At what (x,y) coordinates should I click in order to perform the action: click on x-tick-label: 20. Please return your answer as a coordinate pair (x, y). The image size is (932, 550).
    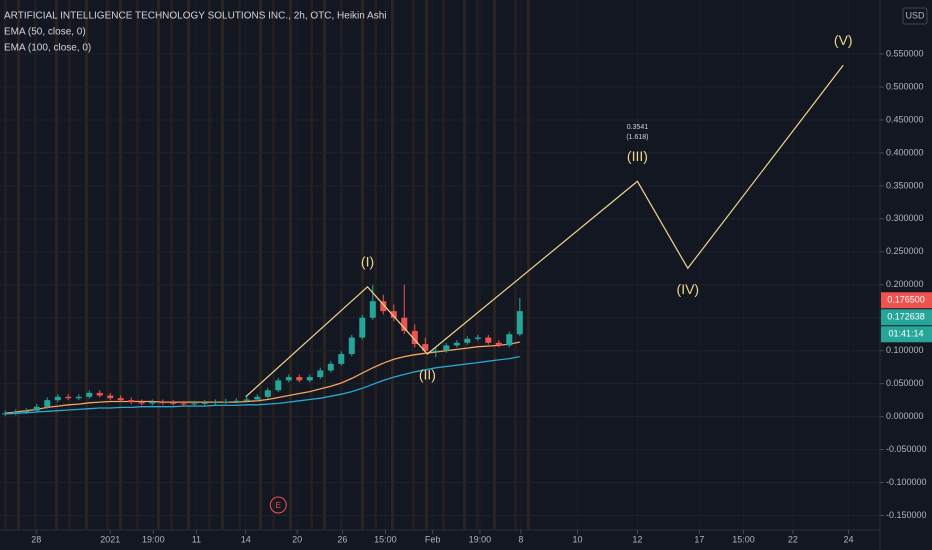
    Looking at the image, I should click on (297, 539).